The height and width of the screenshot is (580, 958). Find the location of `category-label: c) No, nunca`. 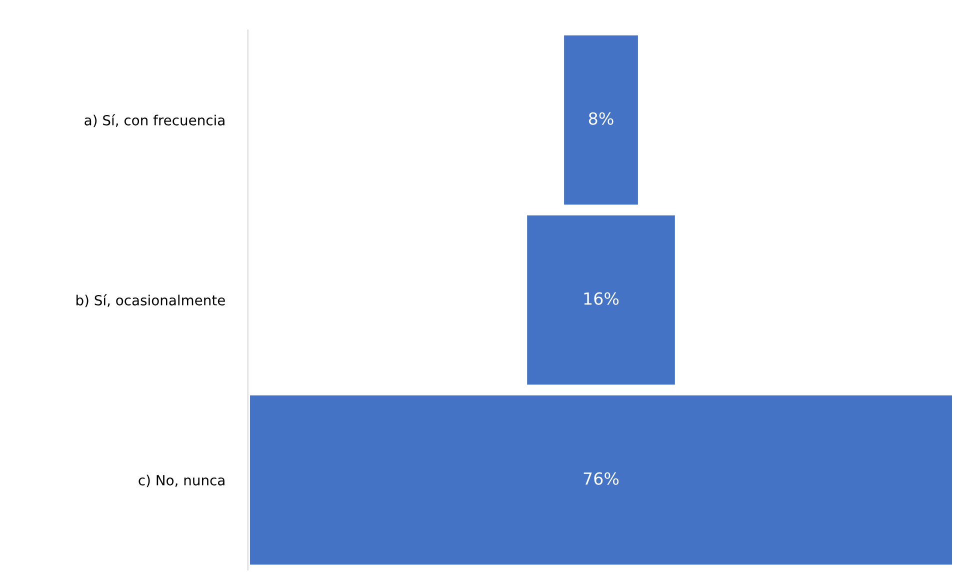

category-label: c) No, nunca is located at coordinates (181, 481).